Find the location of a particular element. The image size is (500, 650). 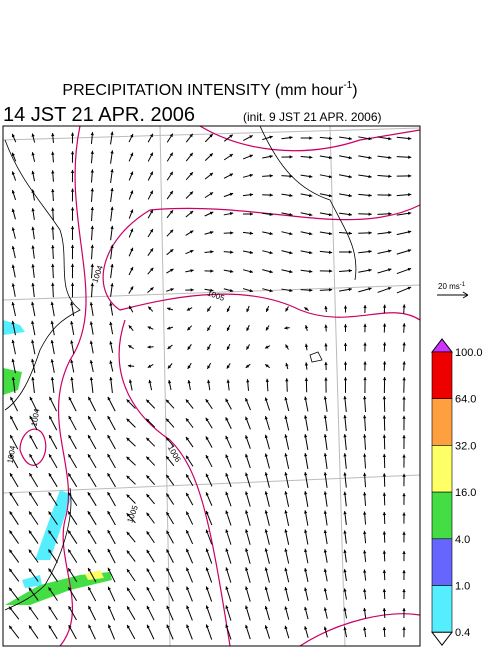

coastline is located at coordinates (316, 357).